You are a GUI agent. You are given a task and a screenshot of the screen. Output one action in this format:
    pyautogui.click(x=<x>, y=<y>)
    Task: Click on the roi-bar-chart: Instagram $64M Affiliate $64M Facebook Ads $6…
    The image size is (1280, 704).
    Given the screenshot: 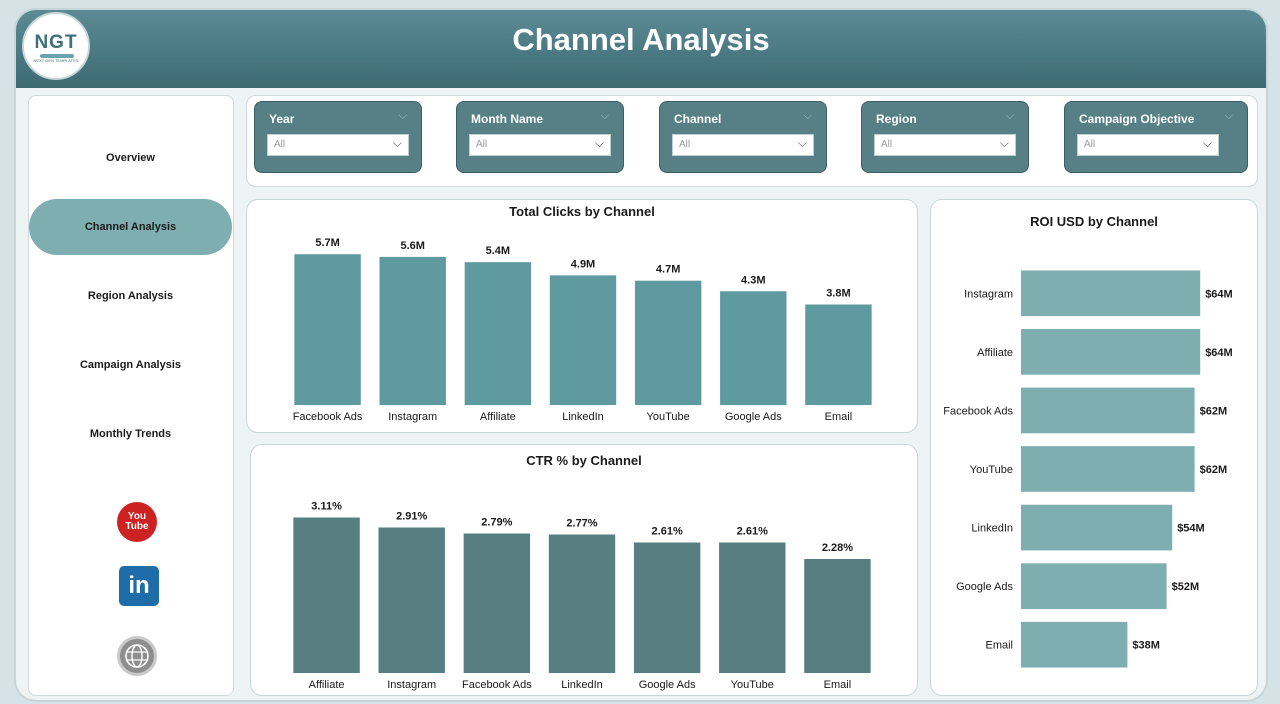 What is the action you would take?
    pyautogui.click(x=1088, y=469)
    